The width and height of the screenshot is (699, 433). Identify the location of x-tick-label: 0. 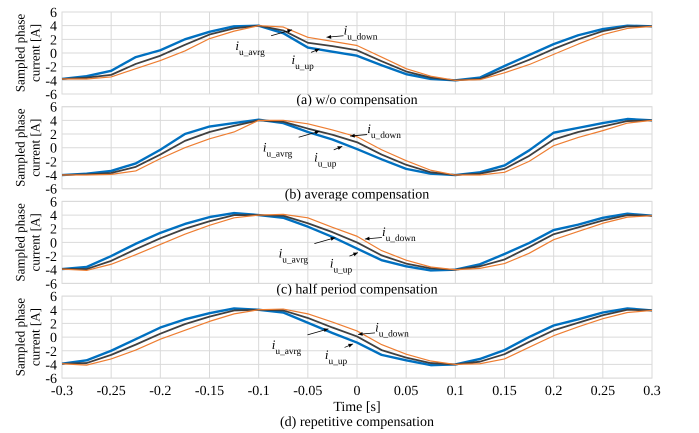
(357, 392).